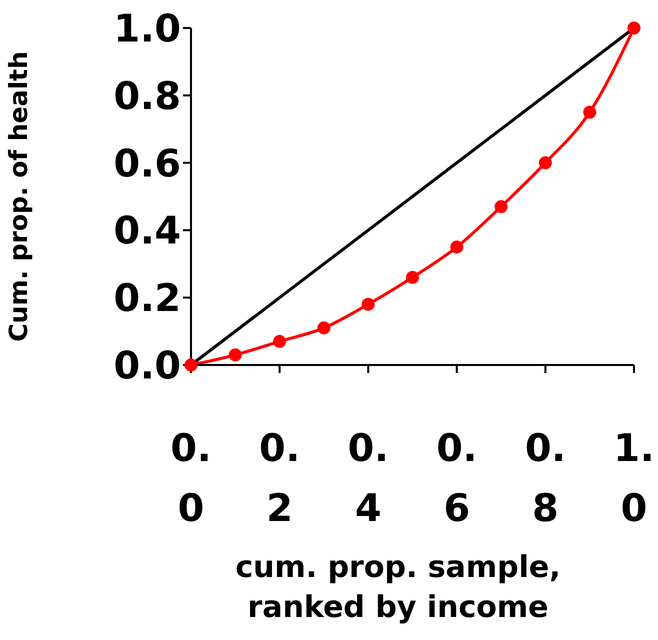 The image size is (658, 640). What do you see at coordinates (398, 588) in the screenshot?
I see `x-axis-title: cum. prop. sample, ranked by income` at bounding box center [398, 588].